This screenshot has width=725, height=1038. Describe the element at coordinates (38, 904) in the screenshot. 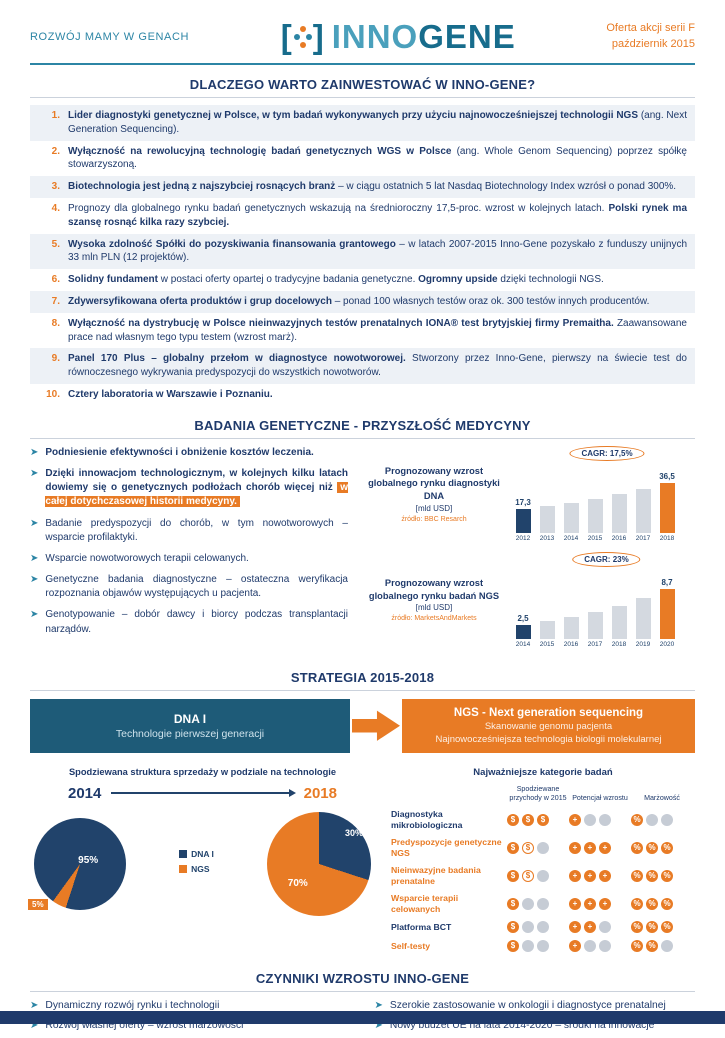

I see `pie-label-5: 5%` at that location.